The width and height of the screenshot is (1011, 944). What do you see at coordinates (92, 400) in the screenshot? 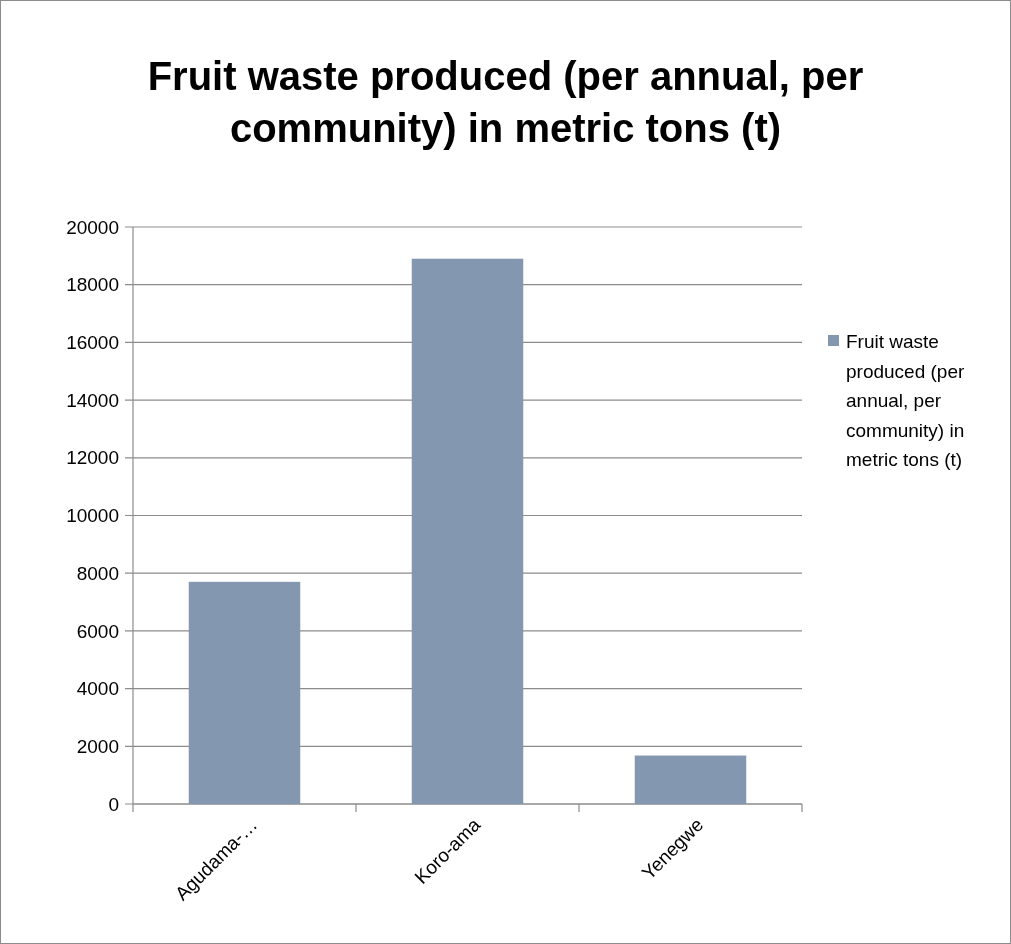
I see `y-tick-label: 14000` at bounding box center [92, 400].